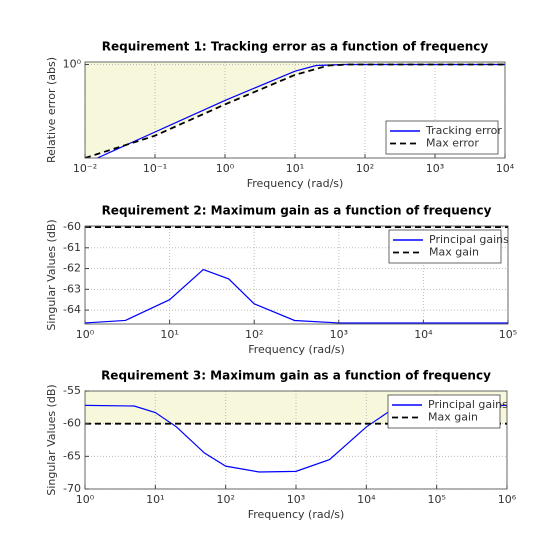  I want to click on axes-frame, so click(296, 275).